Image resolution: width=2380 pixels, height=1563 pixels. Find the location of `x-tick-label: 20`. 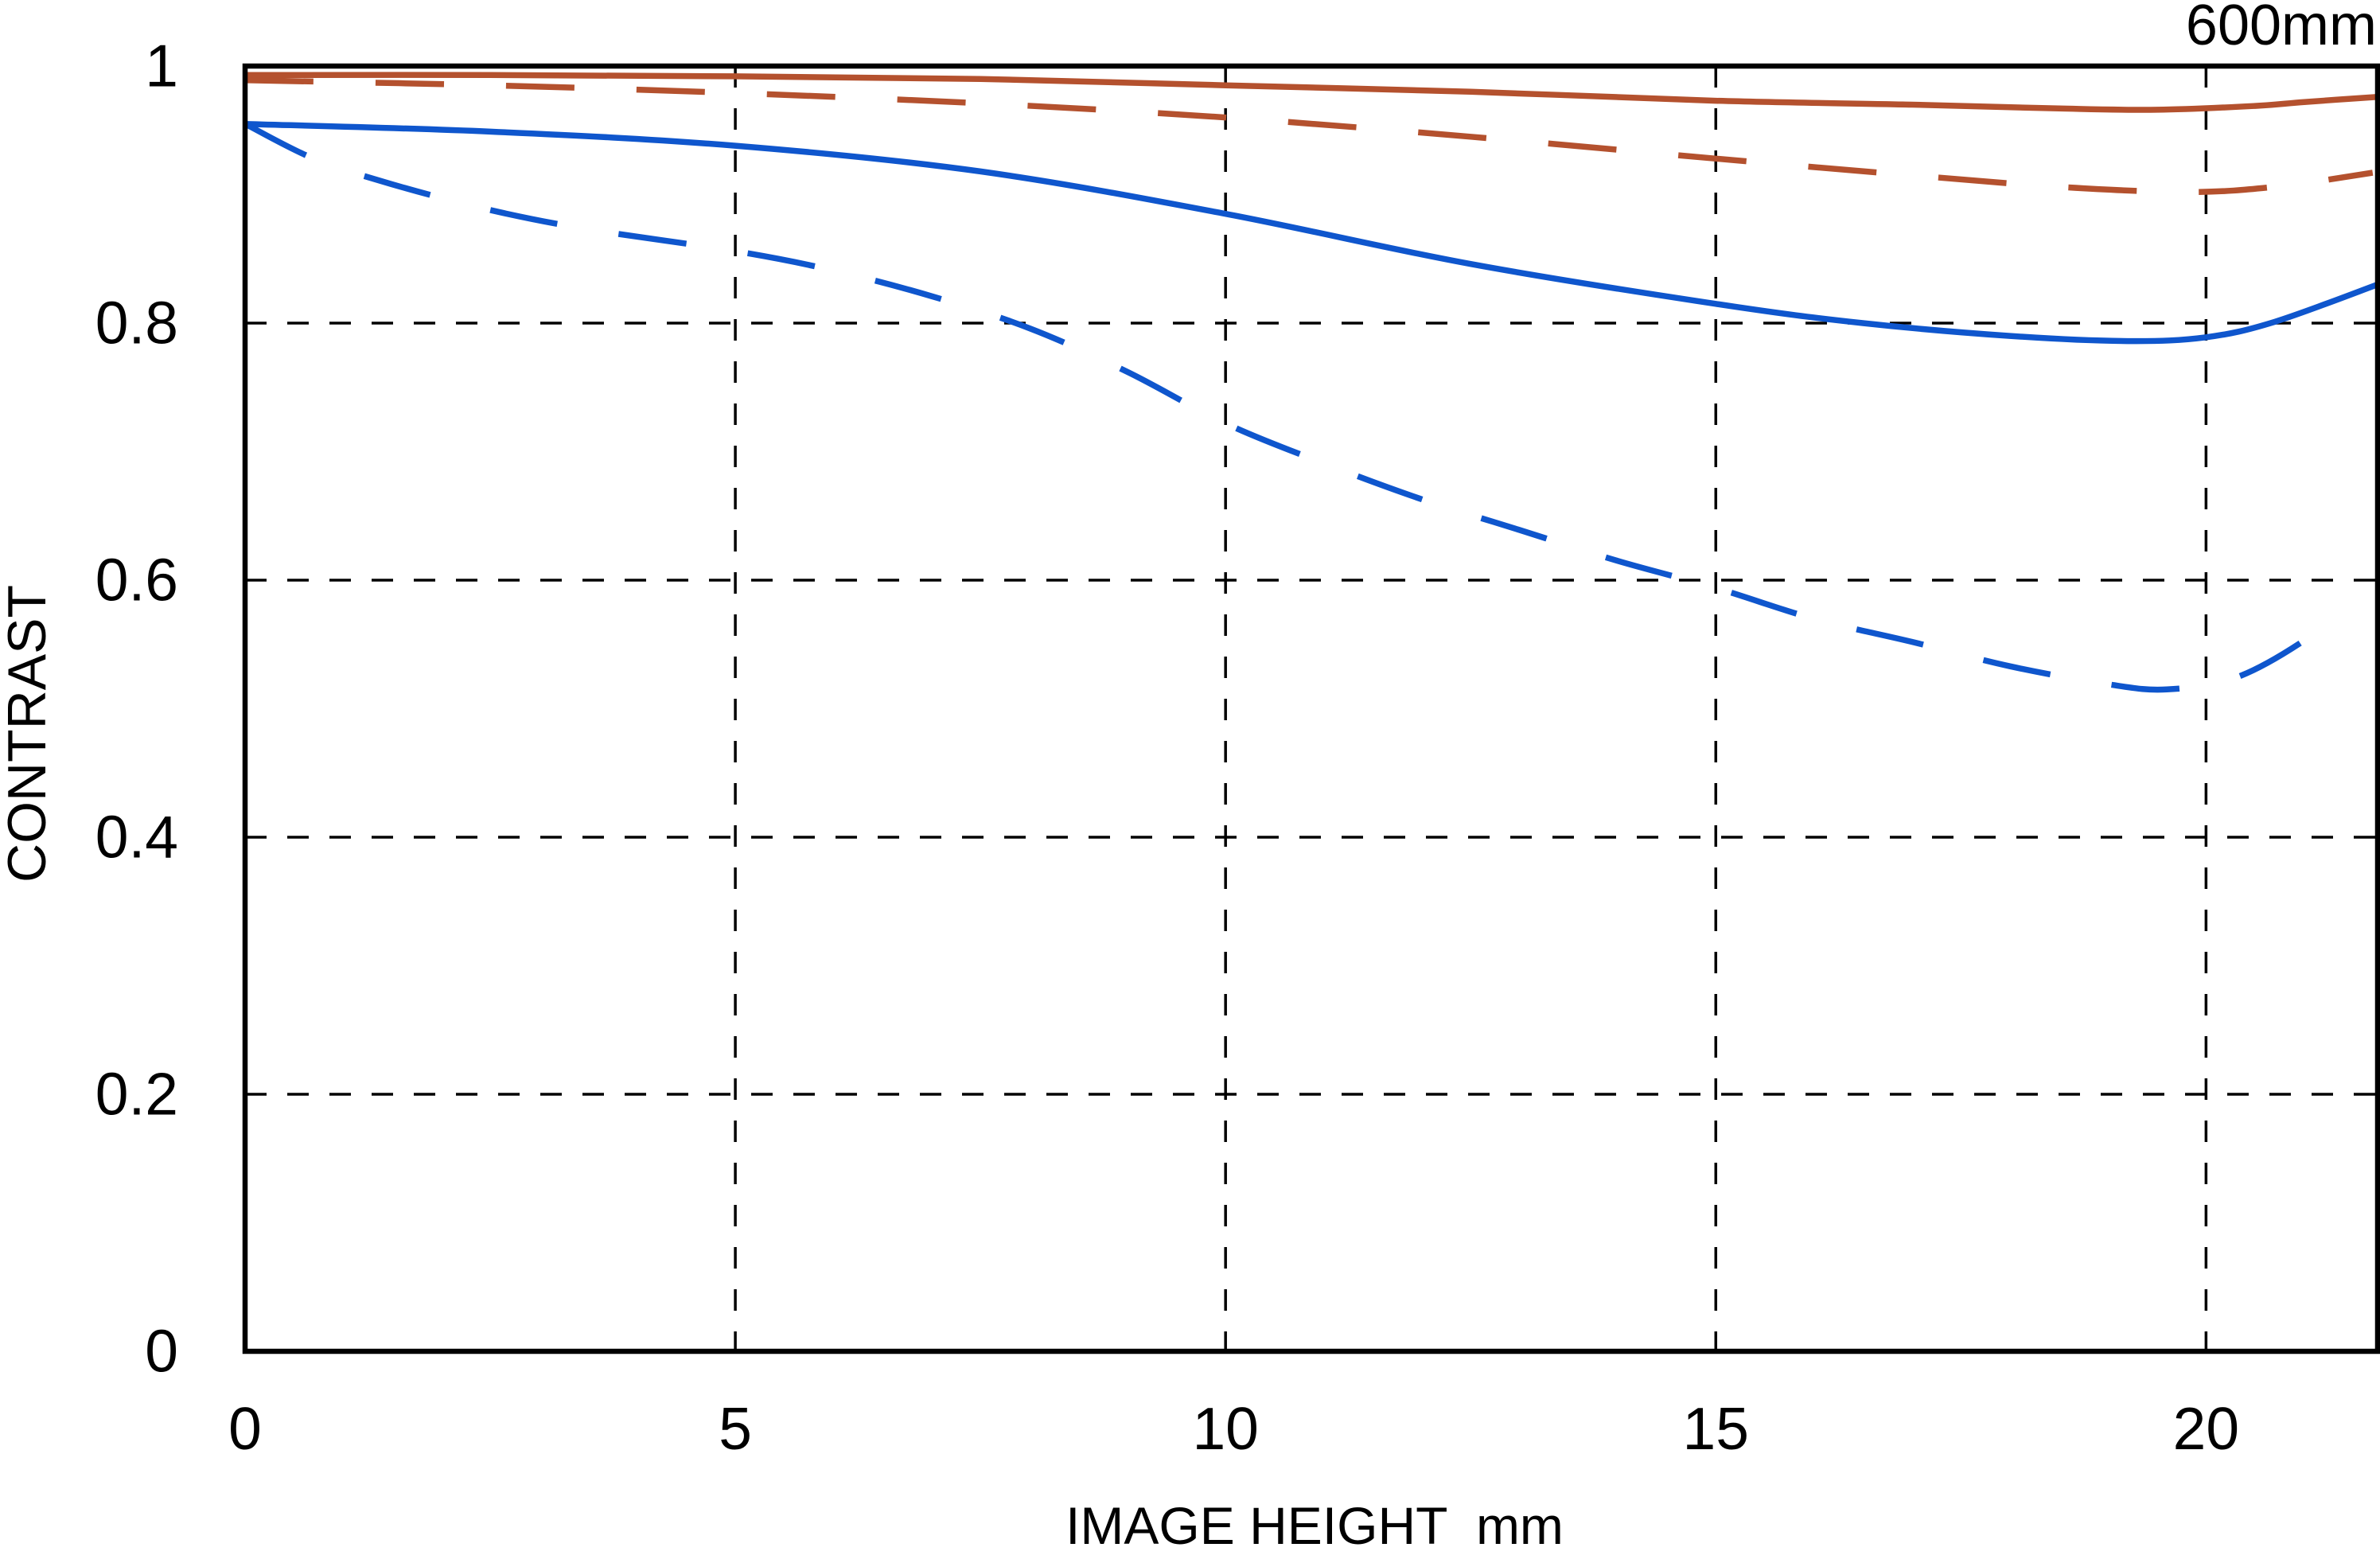

x-tick-label: 20 is located at coordinates (2206, 1428).